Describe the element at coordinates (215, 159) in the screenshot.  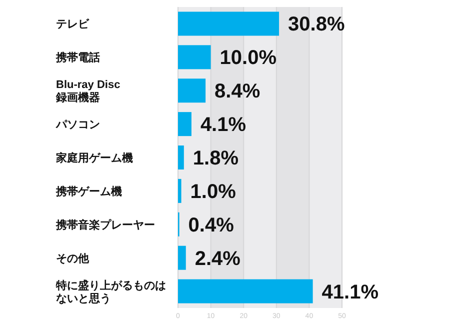
I see `data-label: 1.8%` at that location.